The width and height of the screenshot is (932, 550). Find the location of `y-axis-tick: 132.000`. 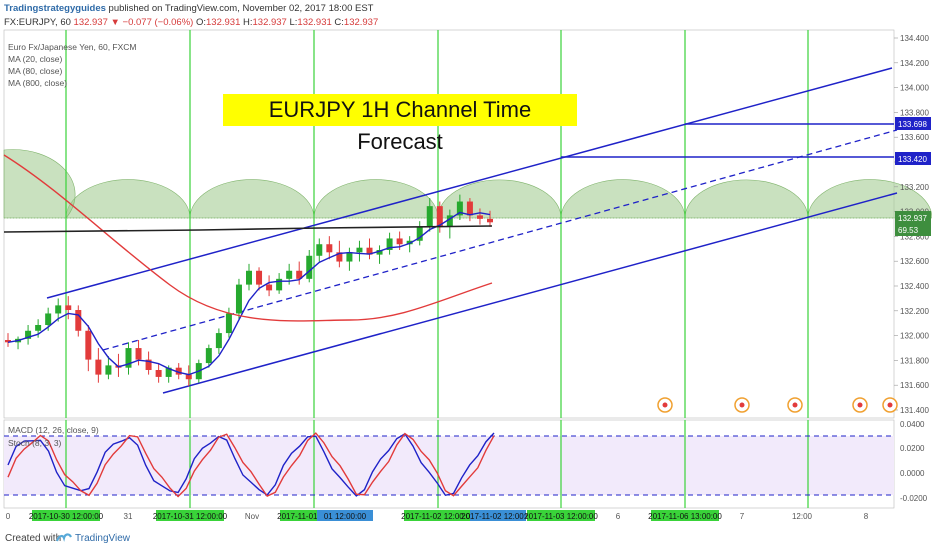

y-axis-tick: 132.000 is located at coordinates (914, 336).